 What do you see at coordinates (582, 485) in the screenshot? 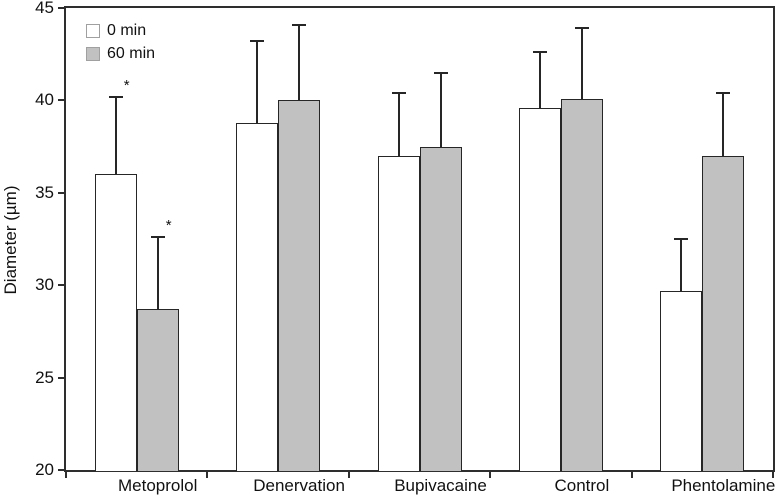
I see `x-category-label: Control` at bounding box center [582, 485].